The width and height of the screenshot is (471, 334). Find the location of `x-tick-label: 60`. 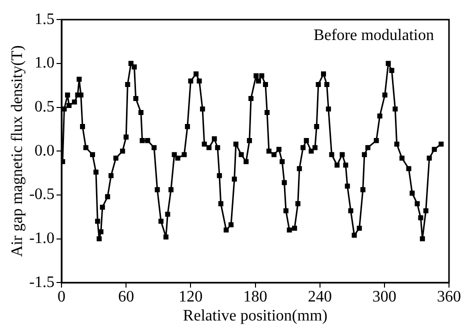

x-tick-label: 60 is located at coordinates (126, 297).